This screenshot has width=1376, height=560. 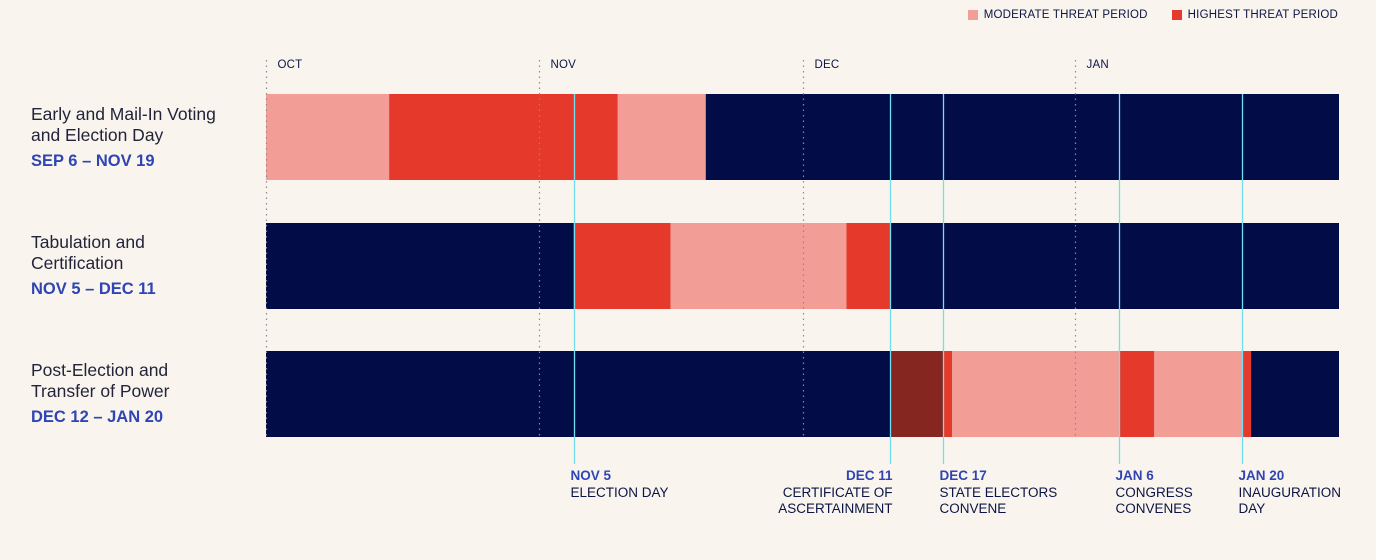 I want to click on month-label: OCT, so click(x=290, y=65).